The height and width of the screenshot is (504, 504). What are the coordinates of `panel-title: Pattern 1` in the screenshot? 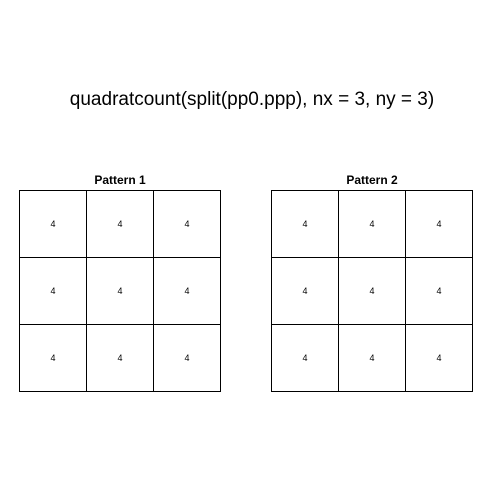 It's located at (120, 180).